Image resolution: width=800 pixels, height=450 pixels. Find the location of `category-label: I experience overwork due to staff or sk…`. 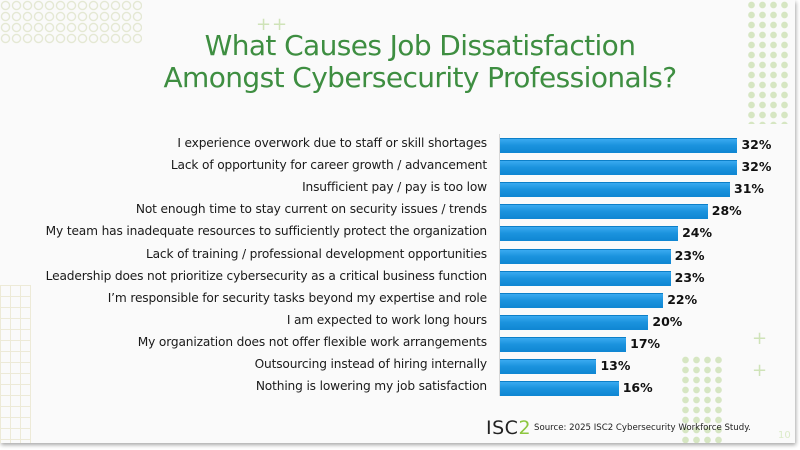

category-label: I experience overwork due to staff or sk… is located at coordinates (332, 143).